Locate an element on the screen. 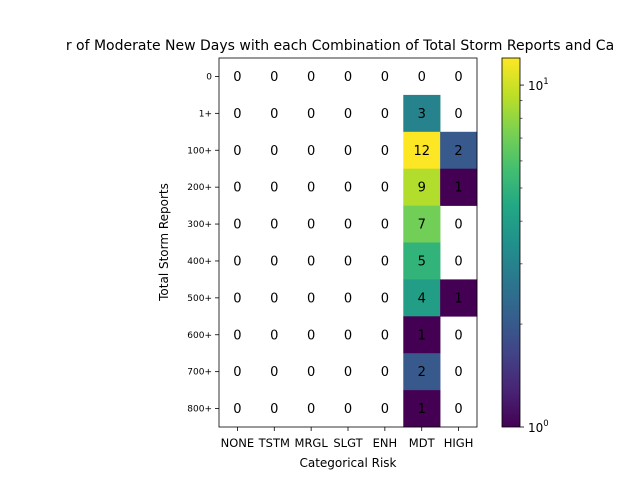 Image resolution: width=640 pixels, height=480 pixels. cell-value-label: 3 is located at coordinates (422, 114).